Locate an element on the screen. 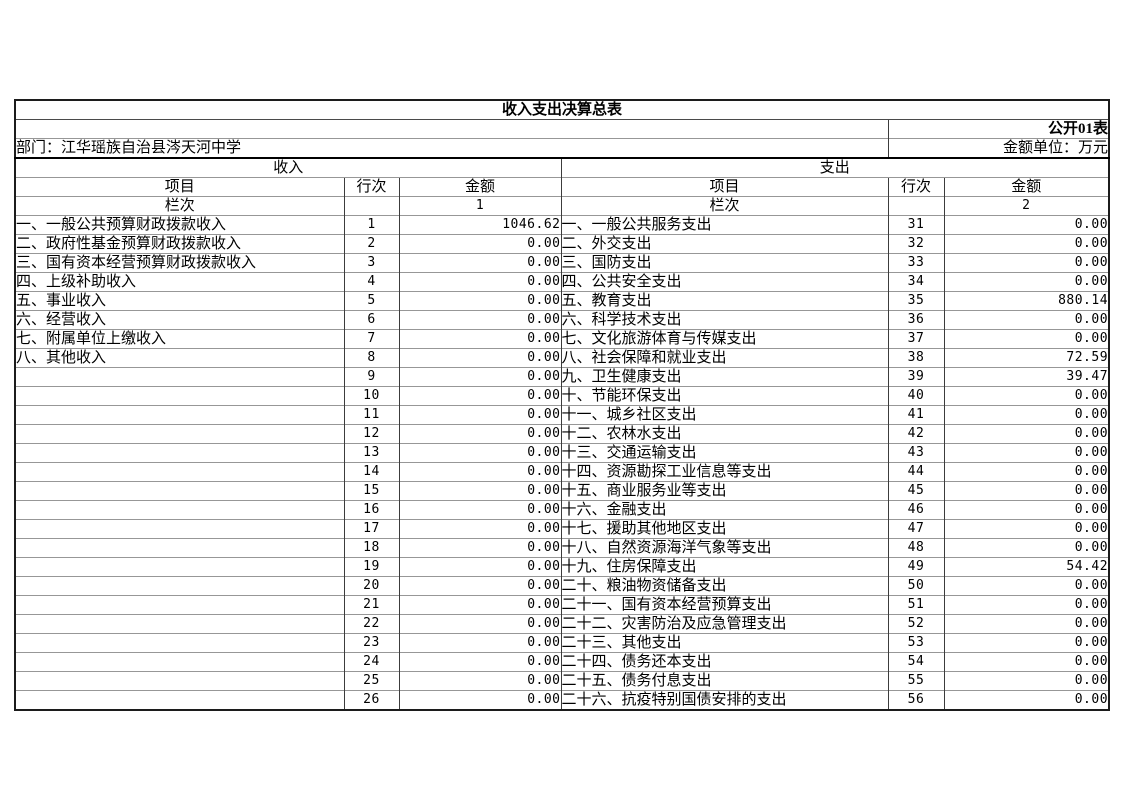 This screenshot has width=1122, height=793. expense-line-no: 38 is located at coordinates (915, 358).